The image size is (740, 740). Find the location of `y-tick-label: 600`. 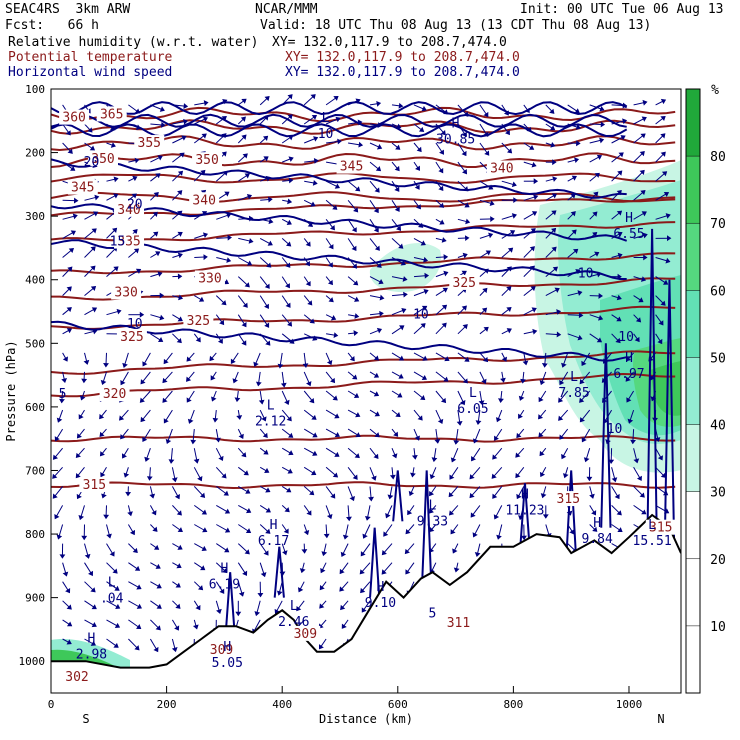

y-tick-label: 600 is located at coordinates (35, 407).